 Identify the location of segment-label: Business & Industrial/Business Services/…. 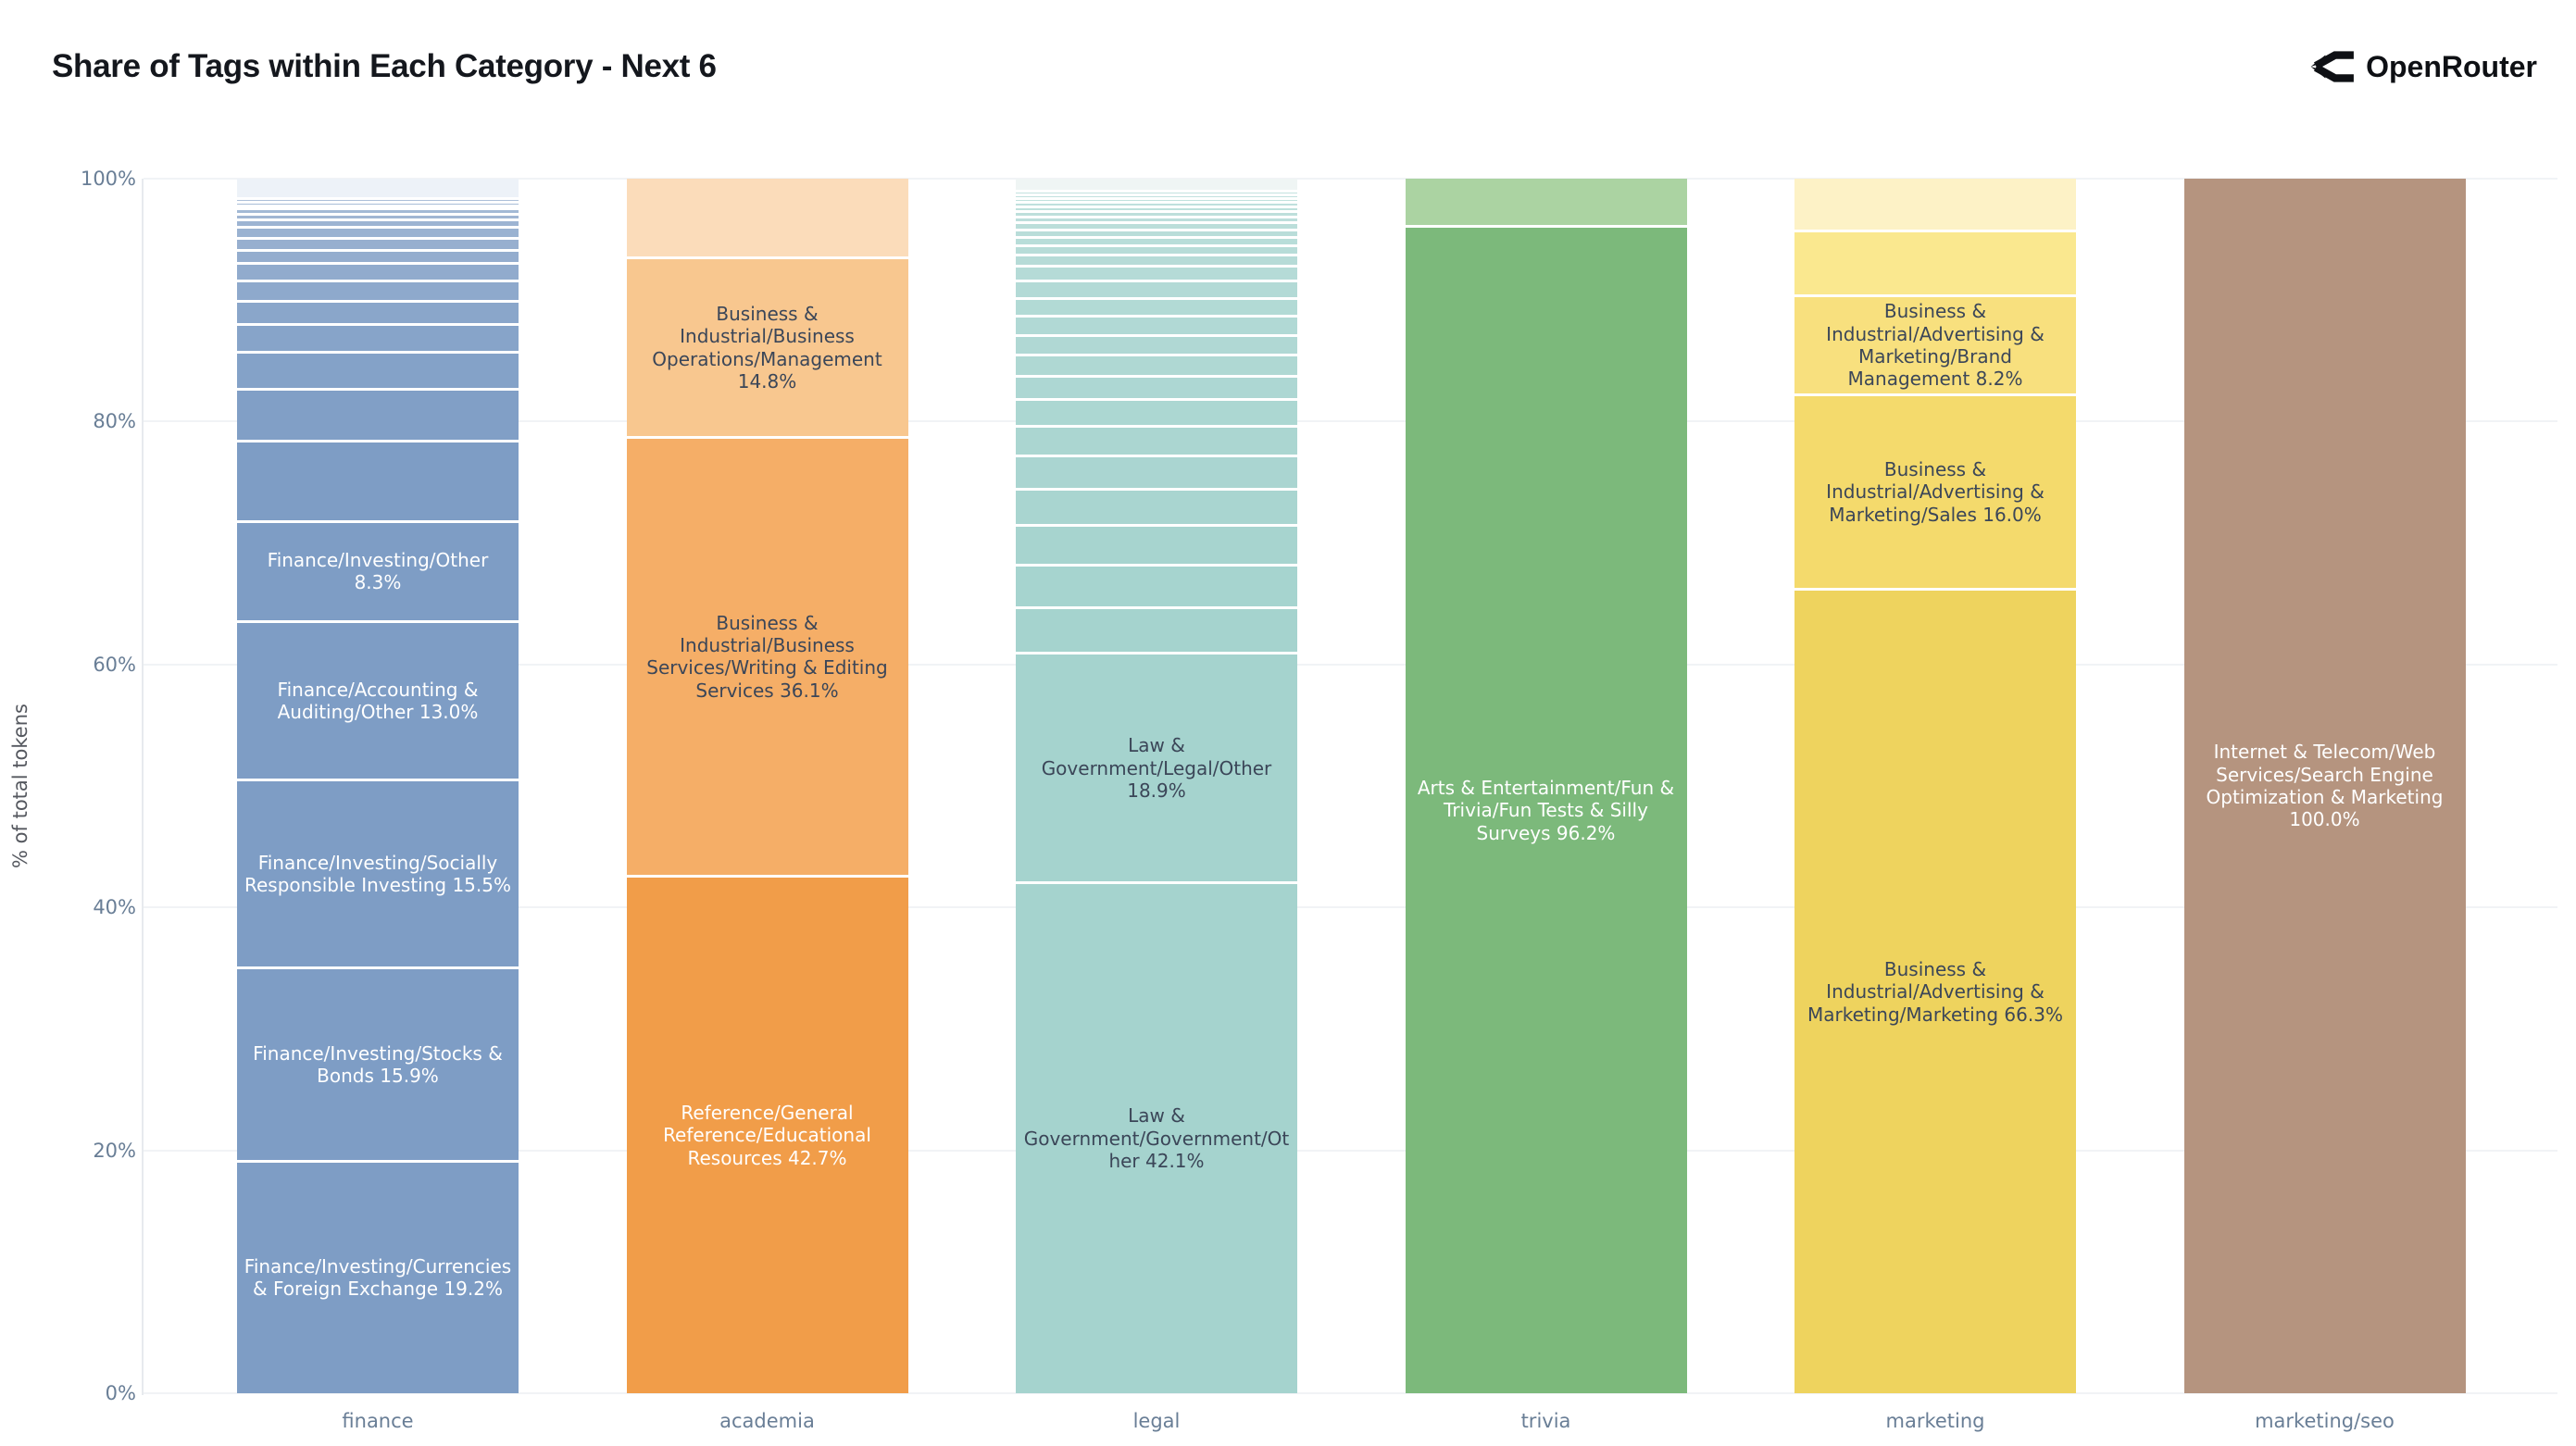
(767, 656).